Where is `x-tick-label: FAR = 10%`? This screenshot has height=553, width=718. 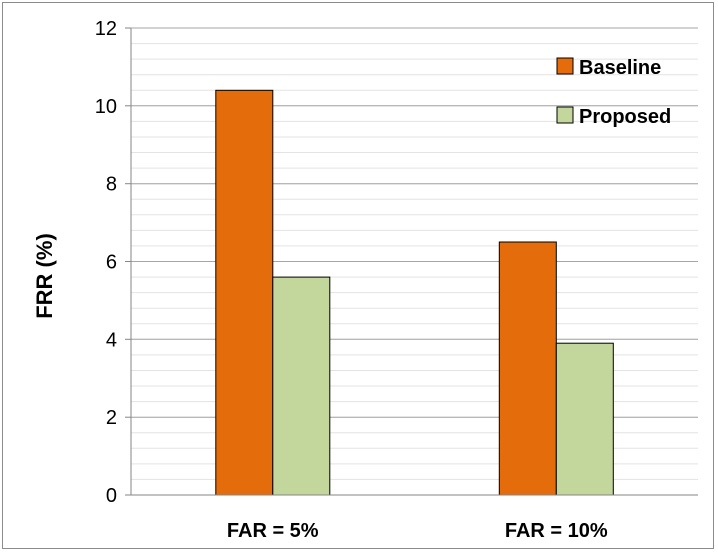
x-tick-label: FAR = 10% is located at coordinates (556, 531).